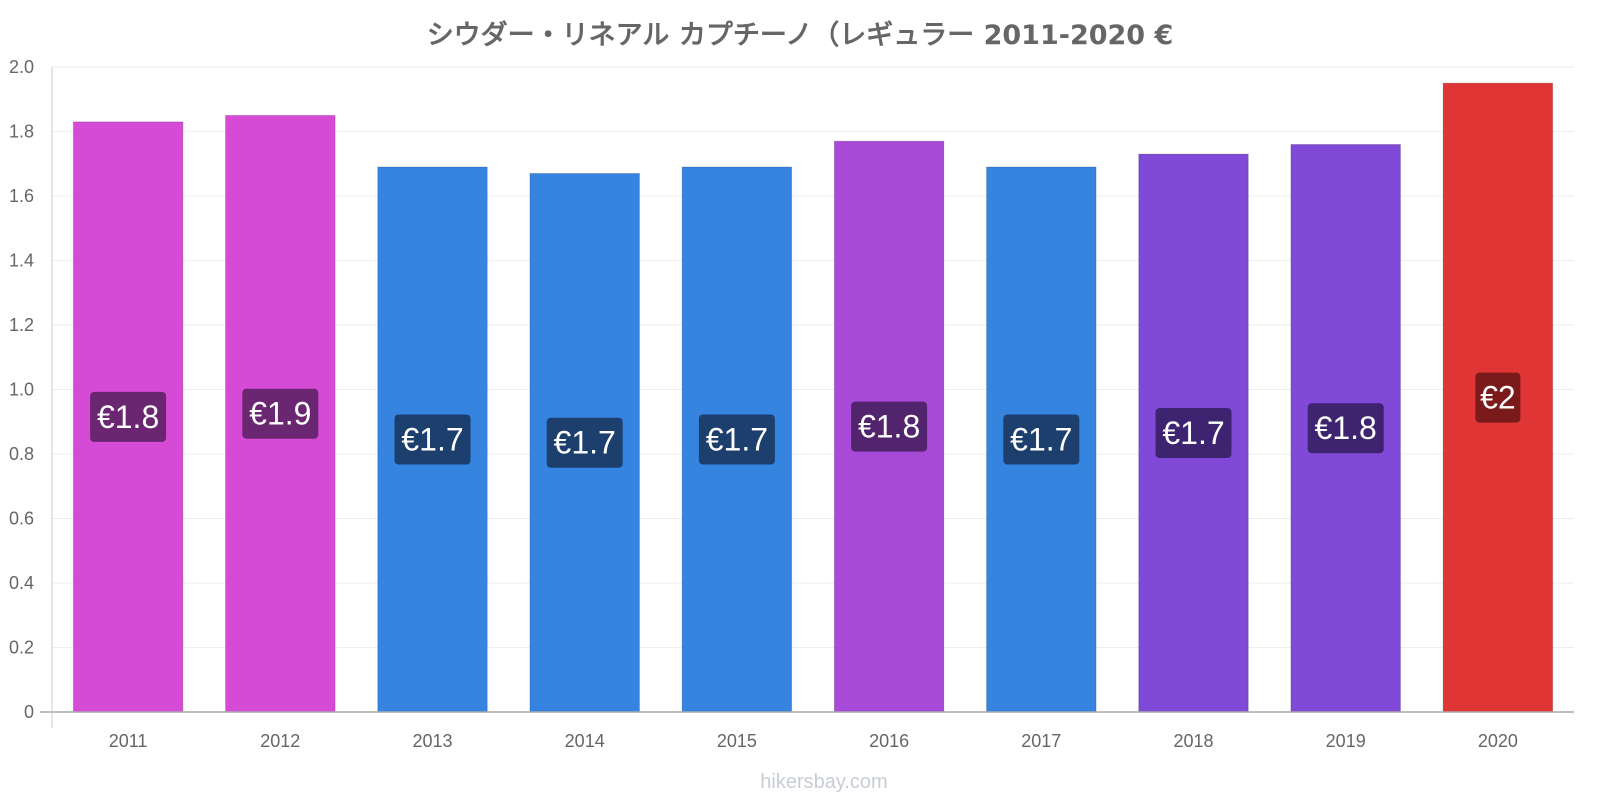  Describe the element at coordinates (128, 741) in the screenshot. I see `x-tick-label: 2011` at that location.